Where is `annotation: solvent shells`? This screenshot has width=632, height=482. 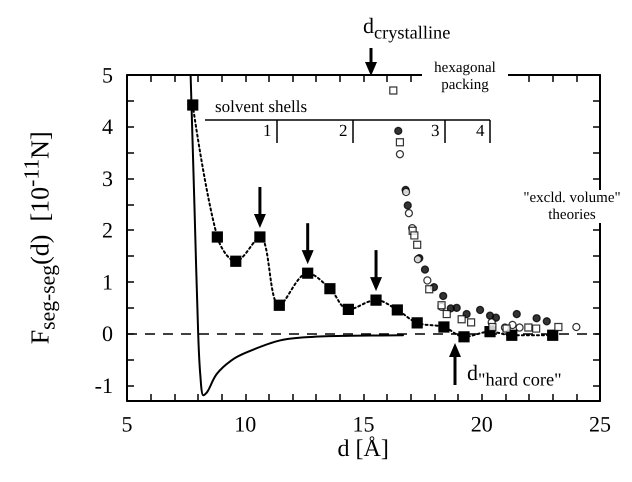 annotation: solvent shells is located at coordinates (261, 107).